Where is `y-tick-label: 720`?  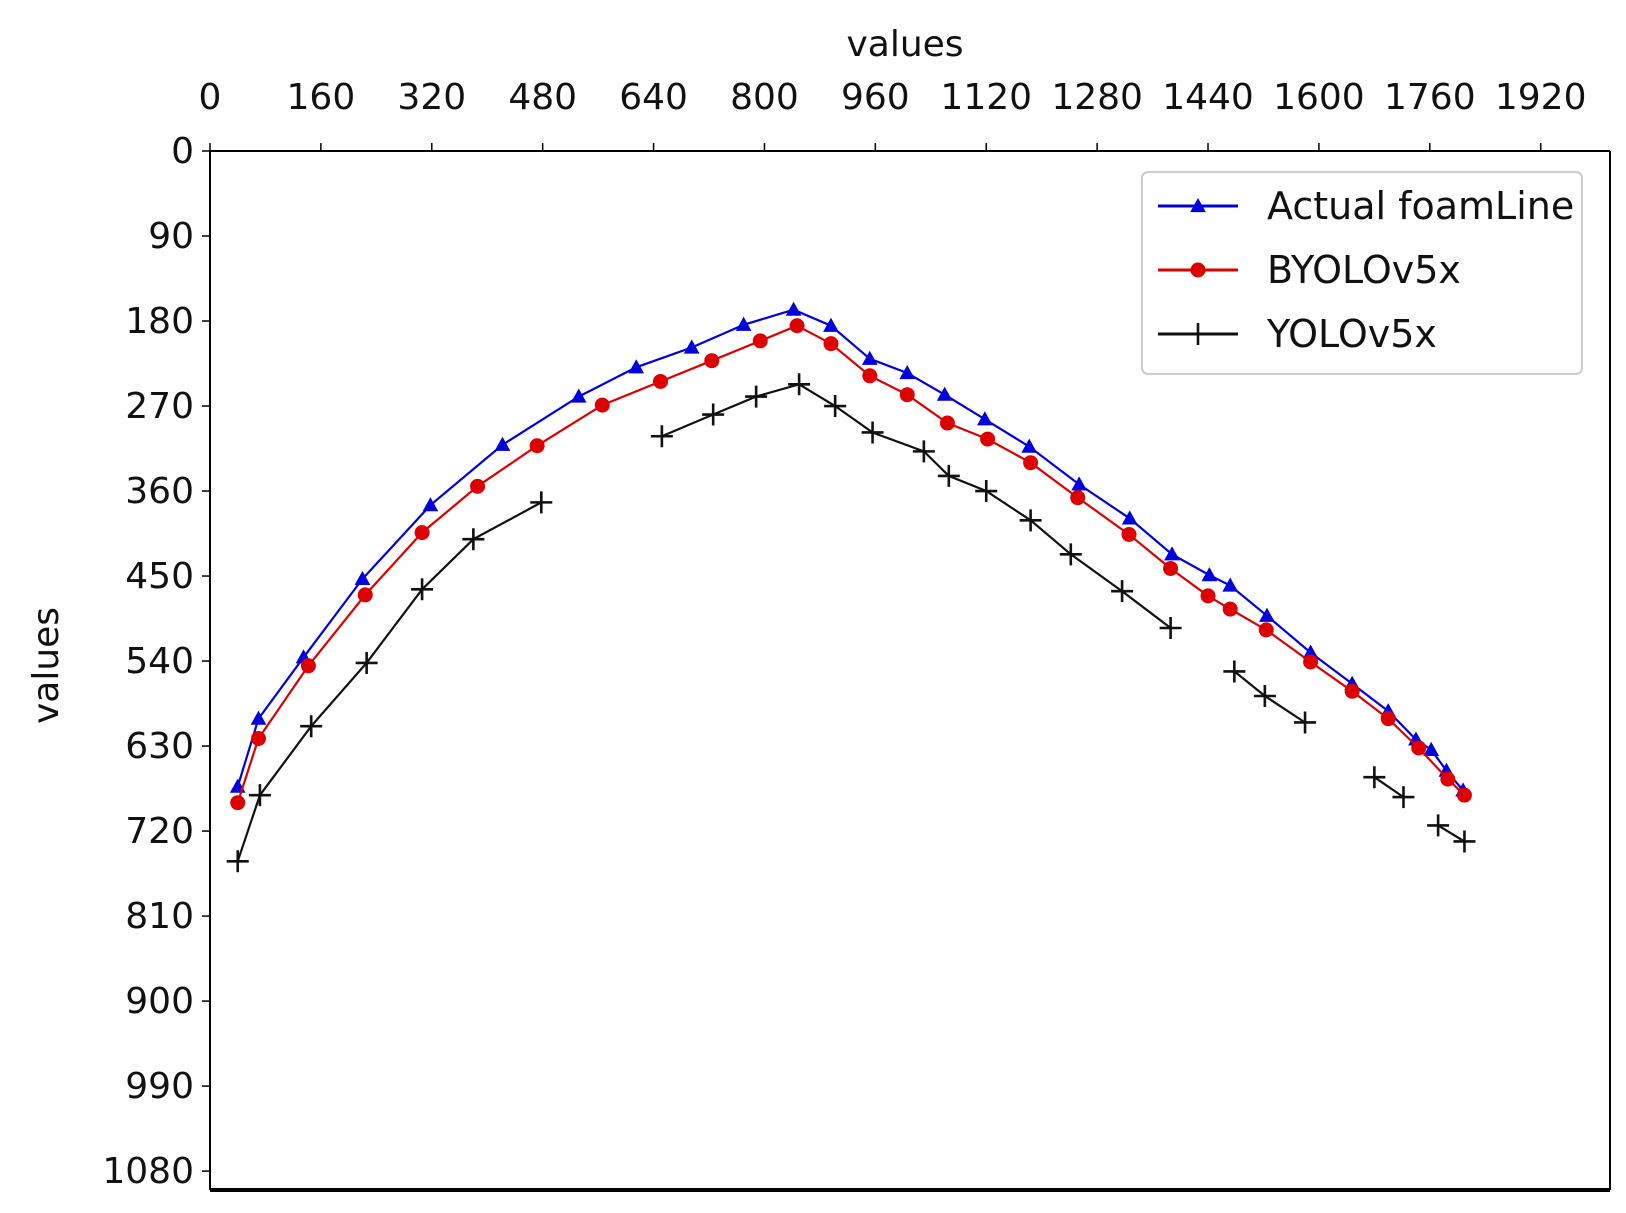
y-tick-label: 720 is located at coordinates (159, 831).